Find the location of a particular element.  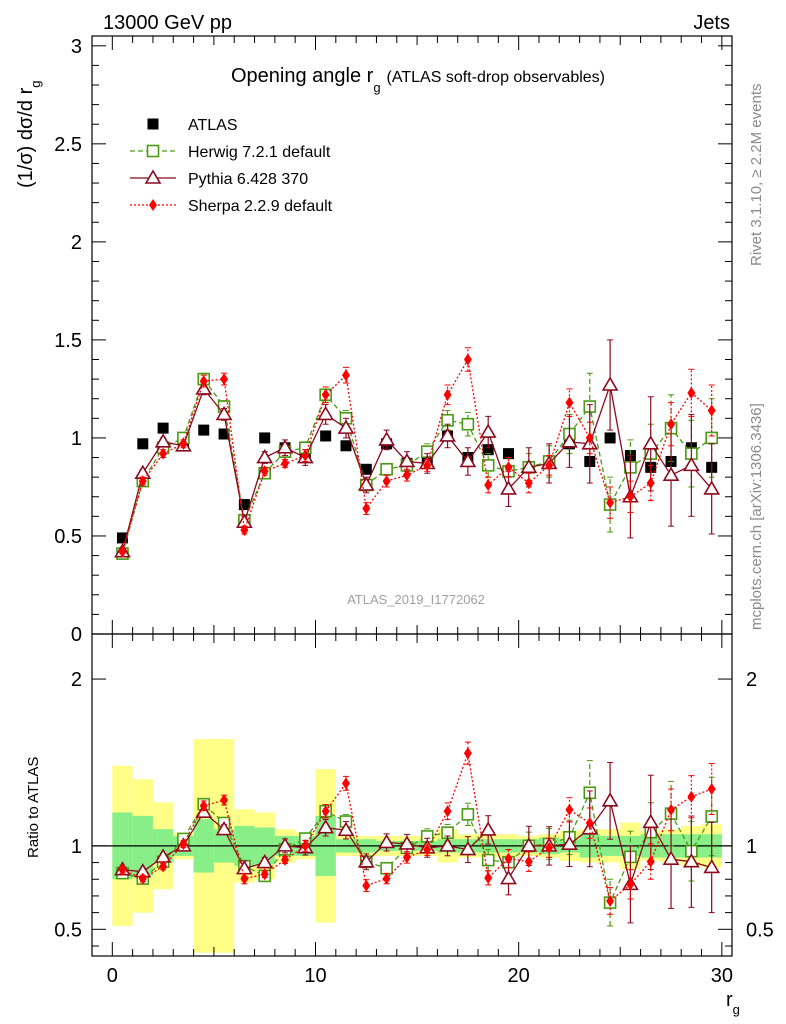

chart-title-sub: g is located at coordinates (376, 87).